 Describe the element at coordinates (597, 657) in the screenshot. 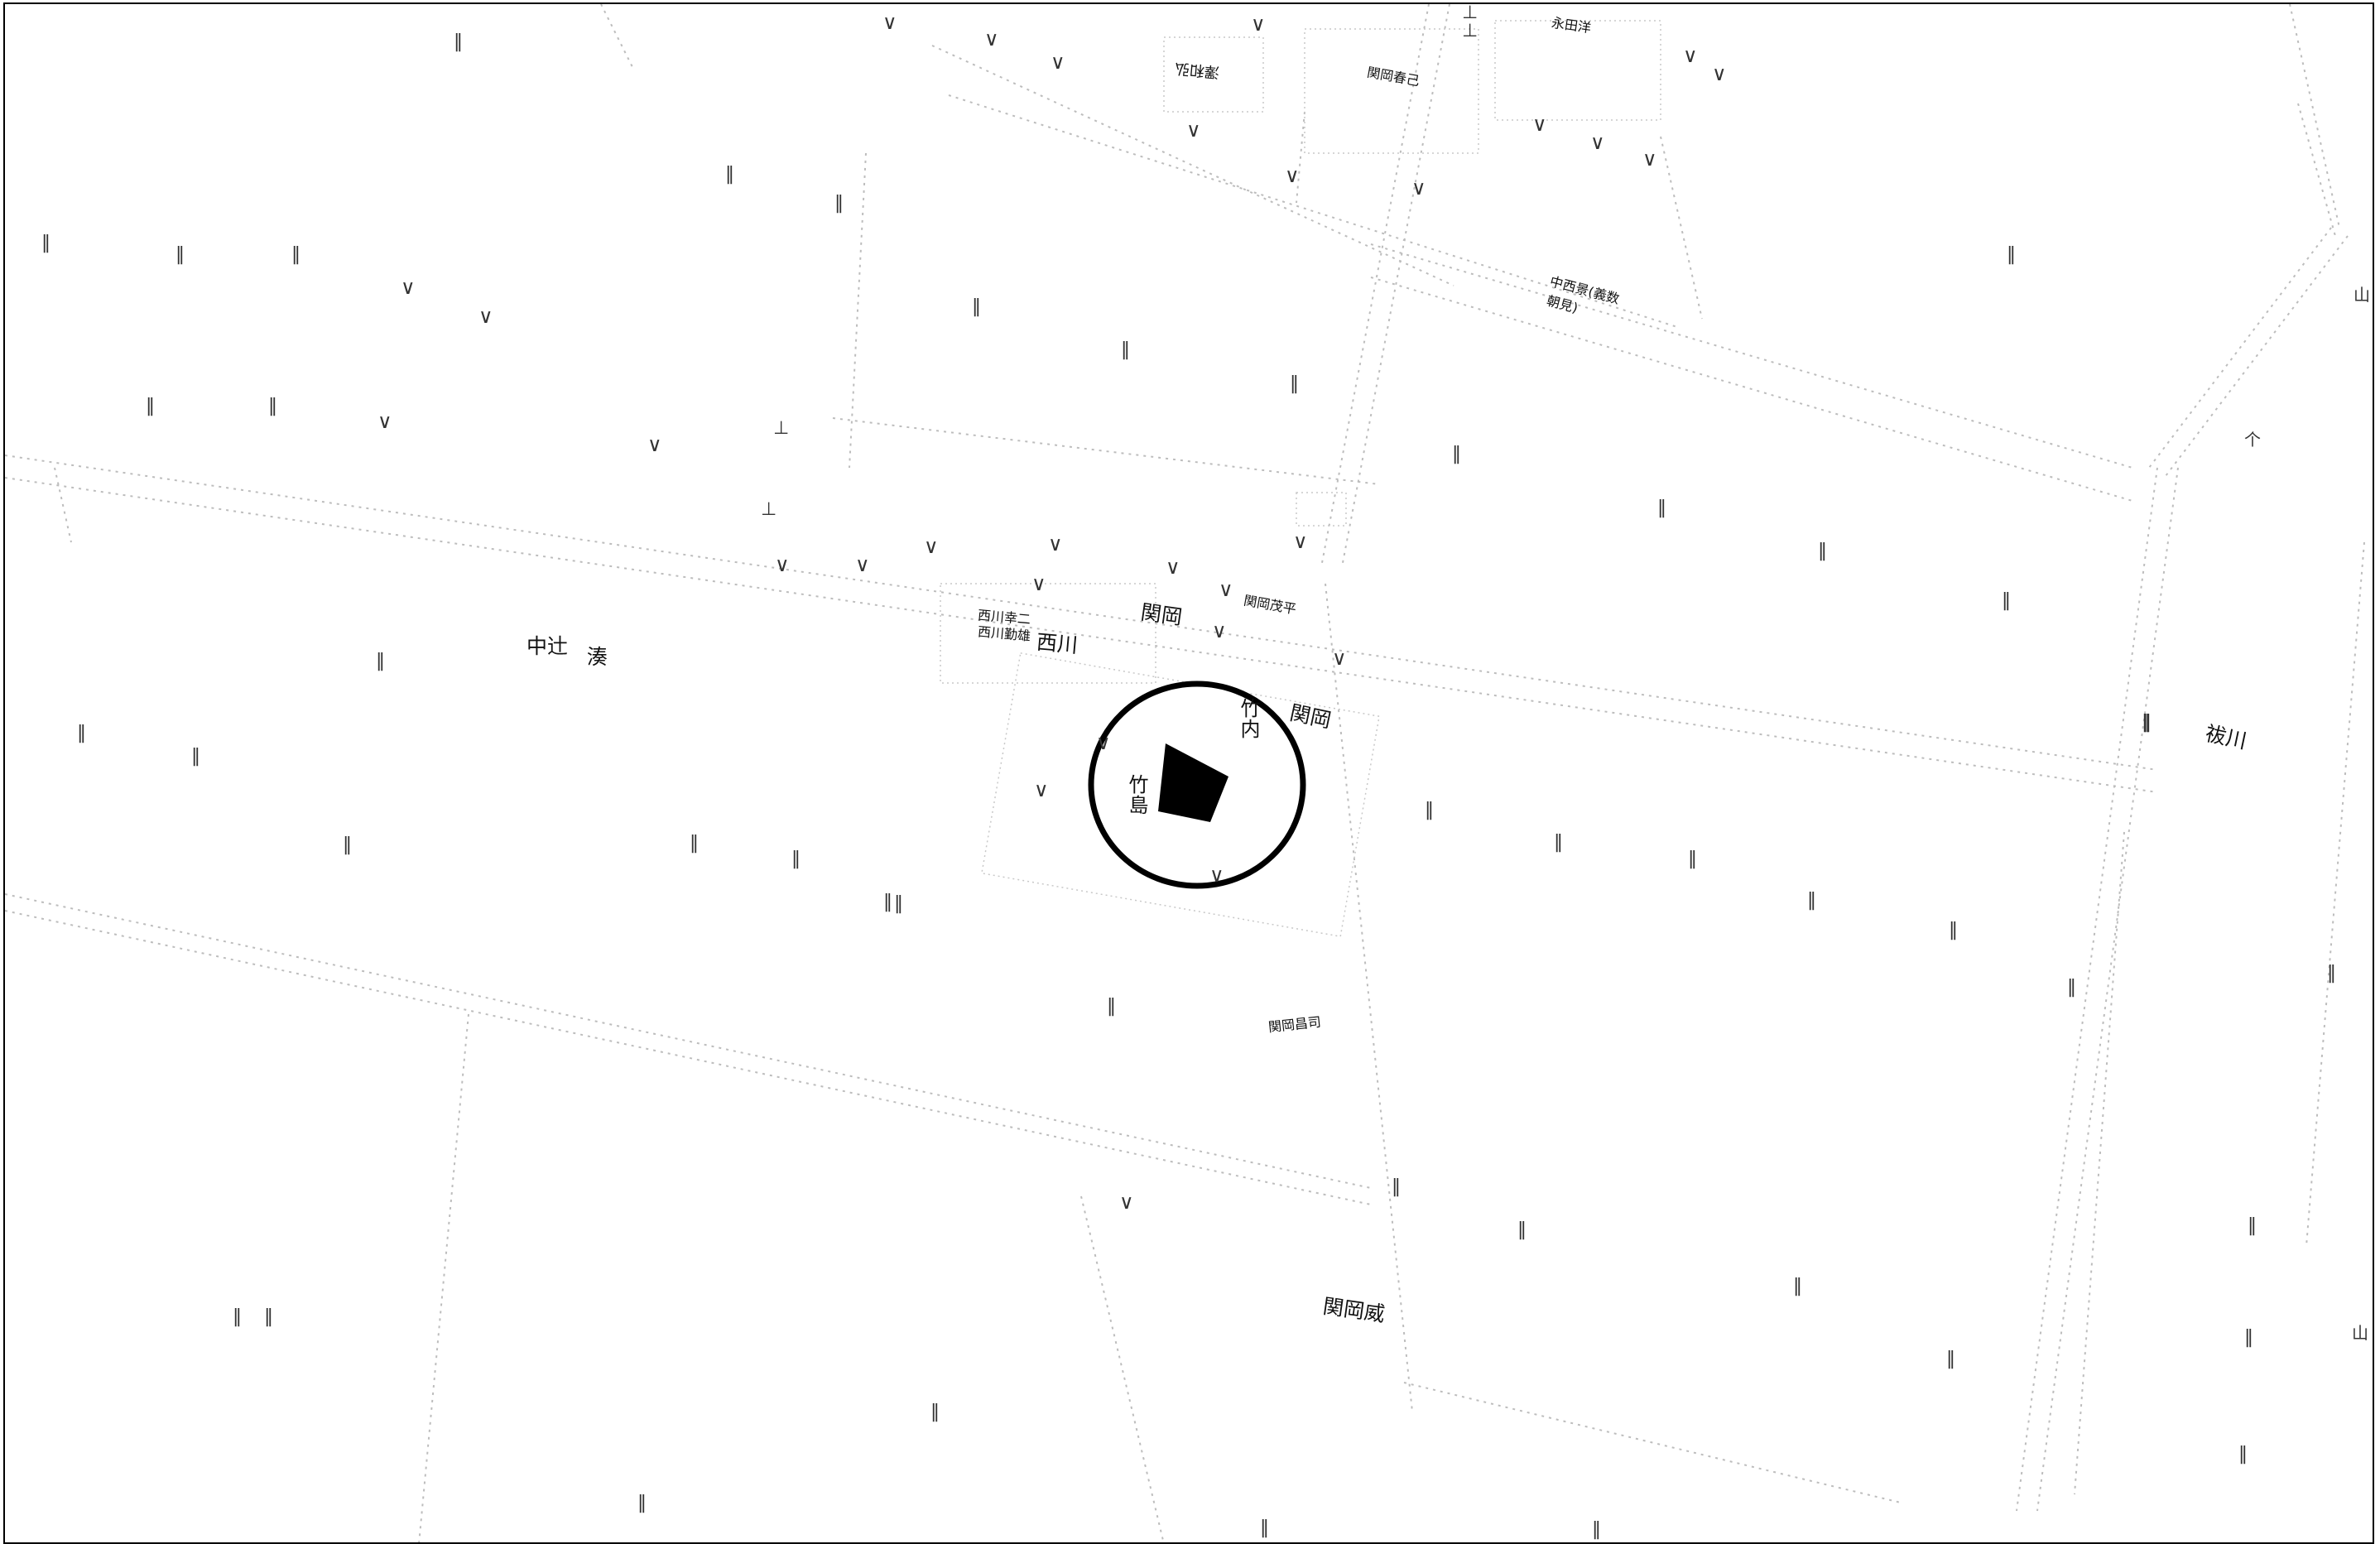

I see `label-minato: 湊` at that location.